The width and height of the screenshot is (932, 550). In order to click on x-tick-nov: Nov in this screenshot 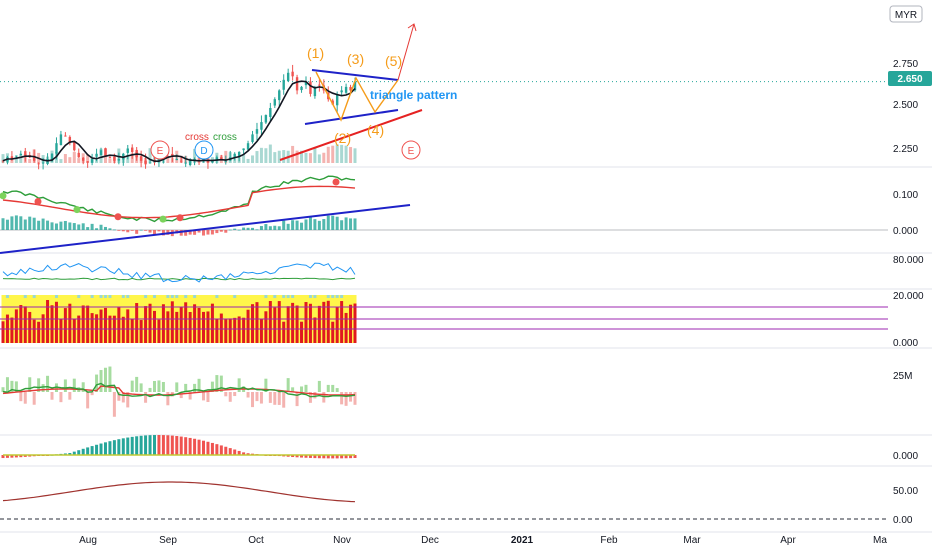, I will do `click(342, 540)`.